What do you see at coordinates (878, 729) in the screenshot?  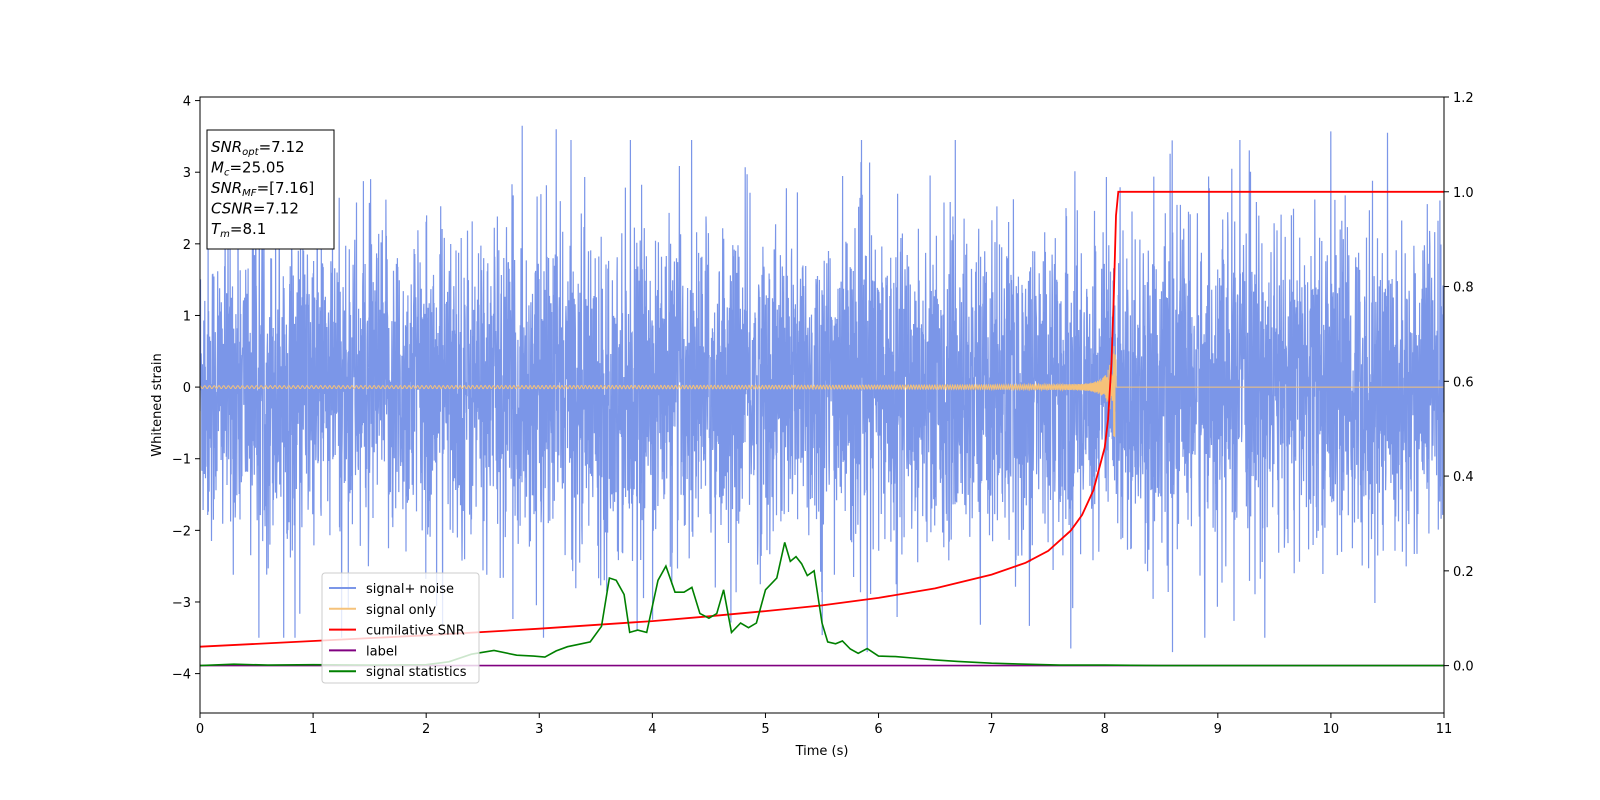 I see `x-tick-label: 6` at bounding box center [878, 729].